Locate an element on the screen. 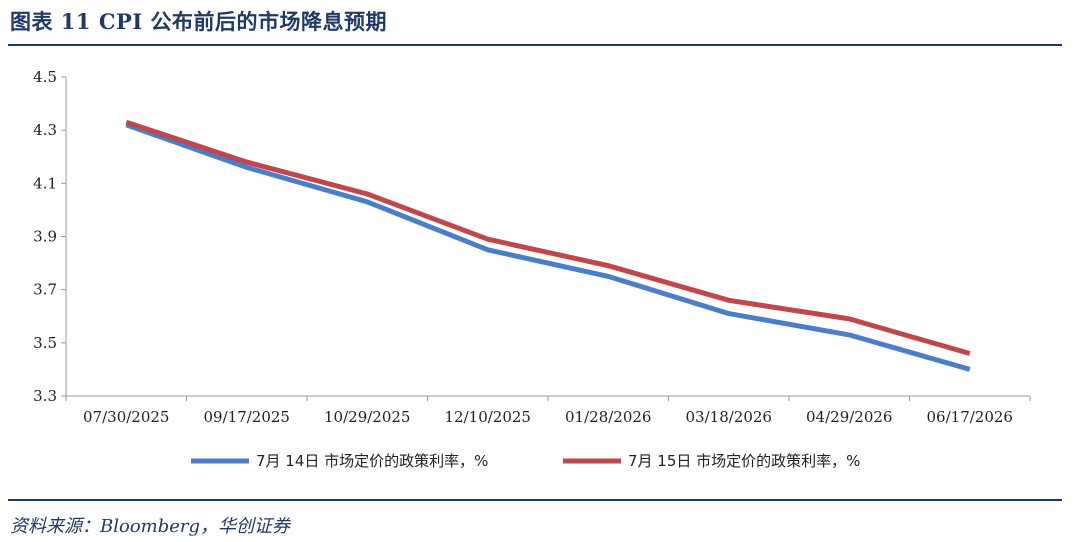 This screenshot has width=1080, height=542. x-tick-label: 01/28/2026 is located at coordinates (608, 417).